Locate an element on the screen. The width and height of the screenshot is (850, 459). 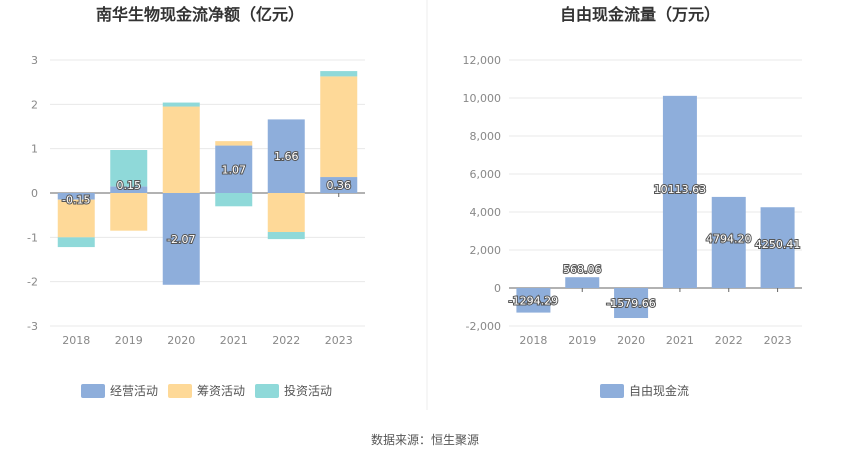
y-tick-label: 3 is located at coordinates (34, 60).